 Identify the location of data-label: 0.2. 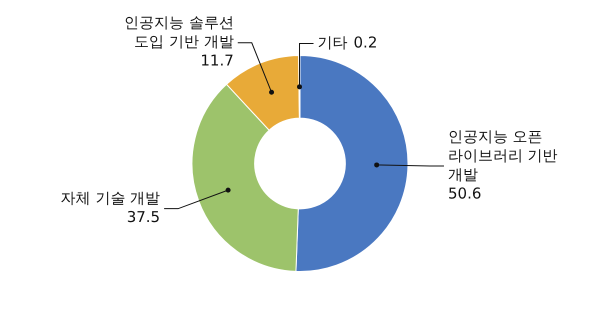
(366, 42).